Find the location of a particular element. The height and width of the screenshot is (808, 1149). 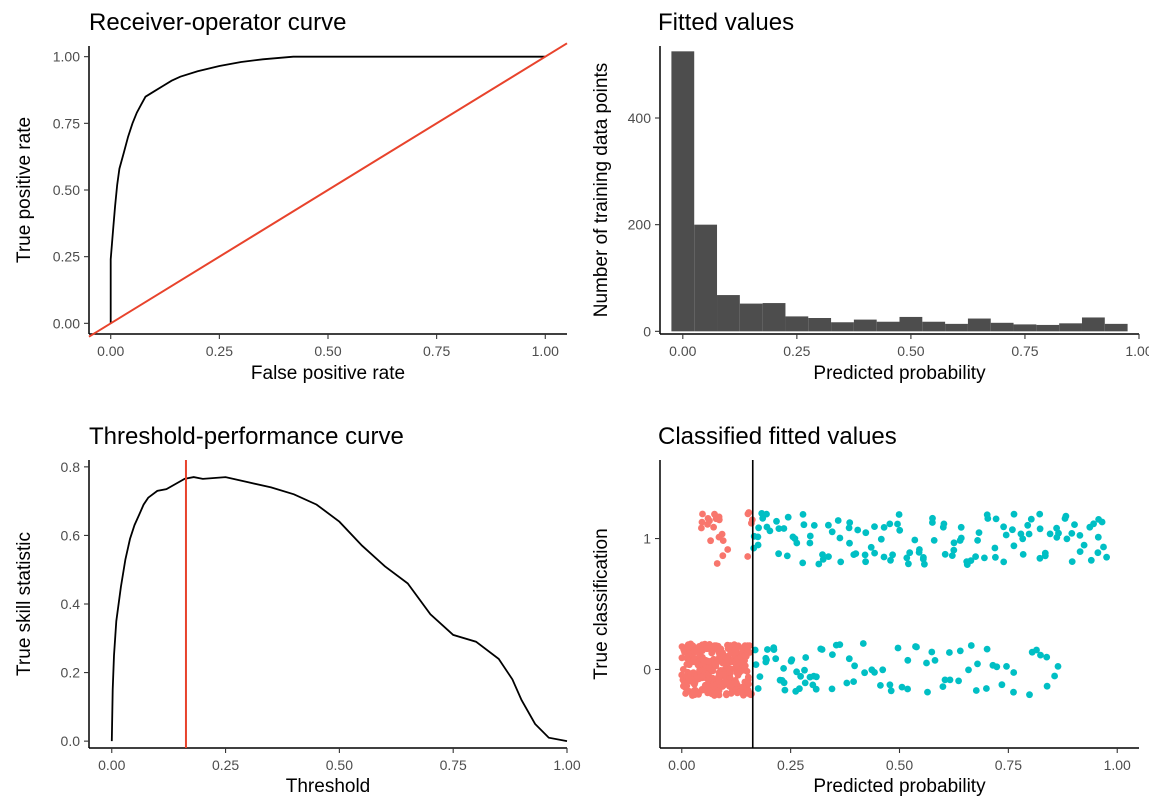

chart0-y-tick-label: 0.50 is located at coordinates (66, 190).